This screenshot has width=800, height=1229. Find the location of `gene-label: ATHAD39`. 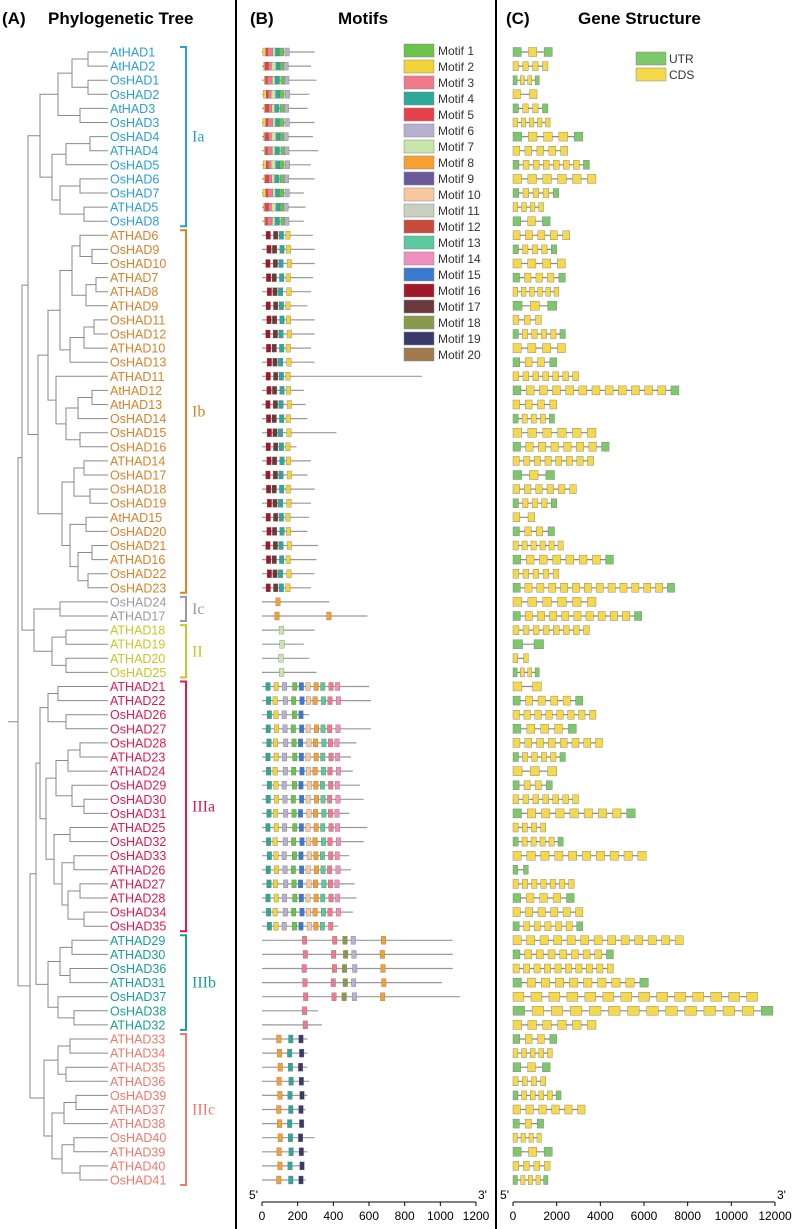

gene-label: ATHAD39 is located at coordinates (137, 1152).